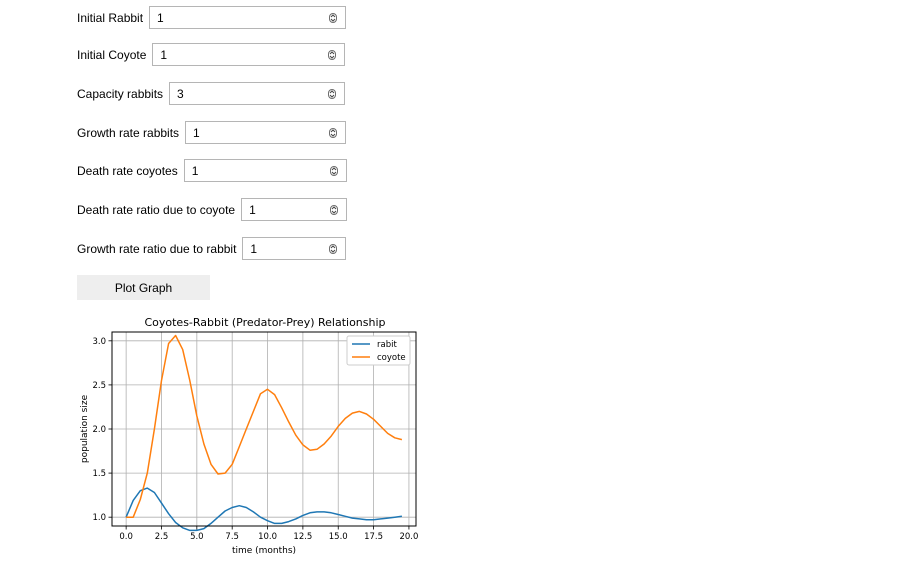 This screenshot has height=568, width=901. I want to click on field-row-death-rate-ratio: Death rate ratio due to coyote, so click(212, 209).